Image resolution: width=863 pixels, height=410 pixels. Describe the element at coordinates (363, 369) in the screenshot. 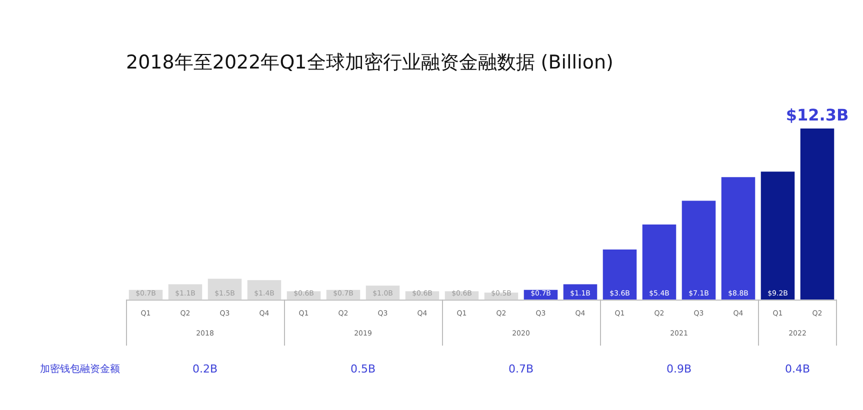

I see `text: 0.5B` at that location.